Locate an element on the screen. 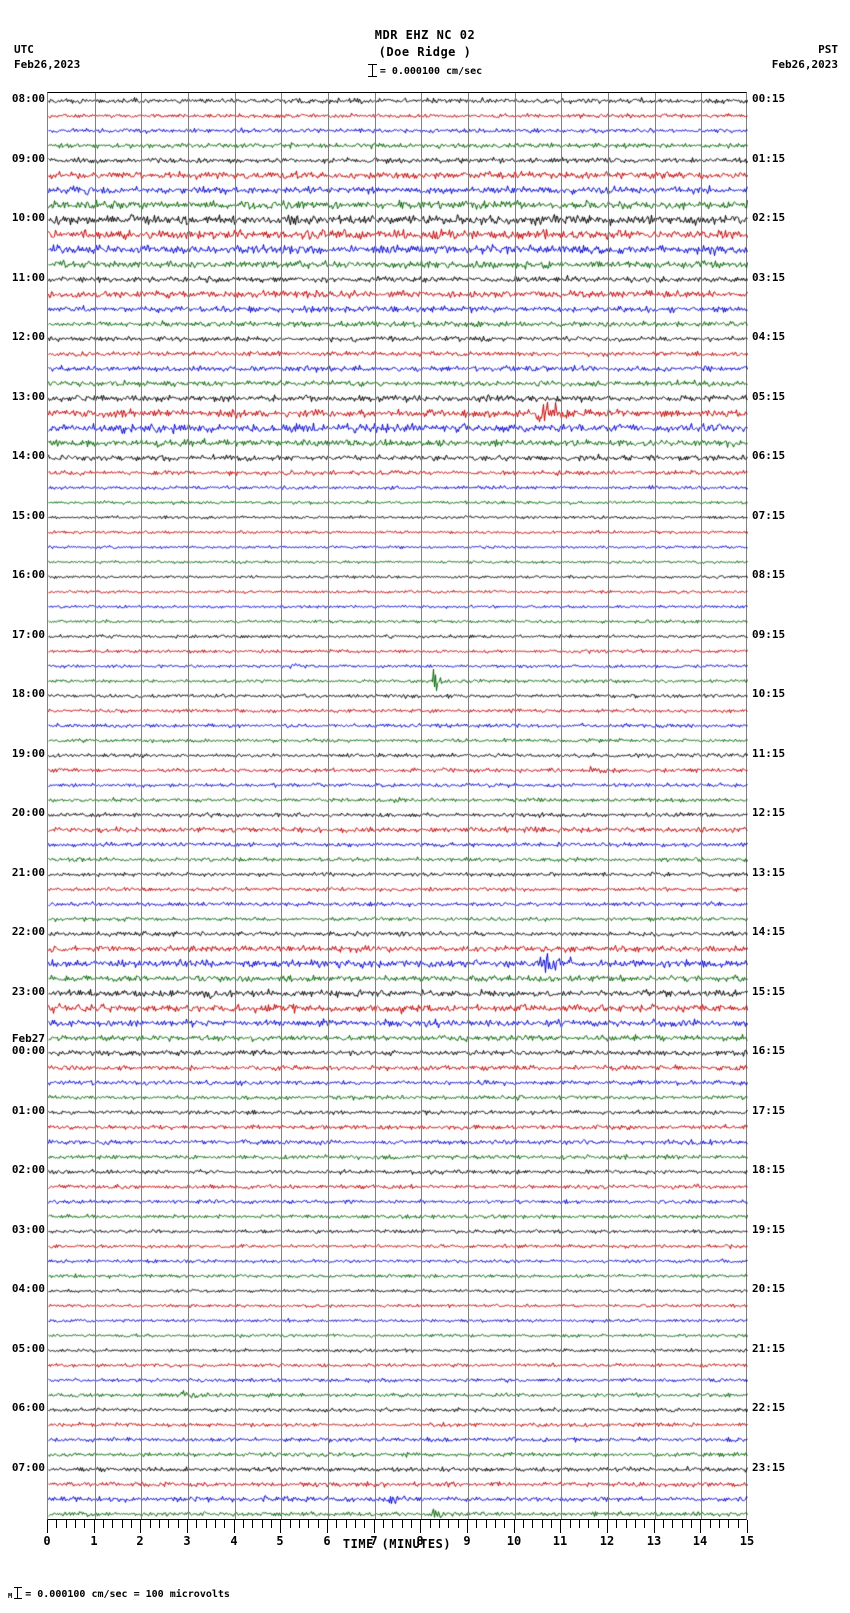  x-axis-tick-label: 5 is located at coordinates (280, 1541).